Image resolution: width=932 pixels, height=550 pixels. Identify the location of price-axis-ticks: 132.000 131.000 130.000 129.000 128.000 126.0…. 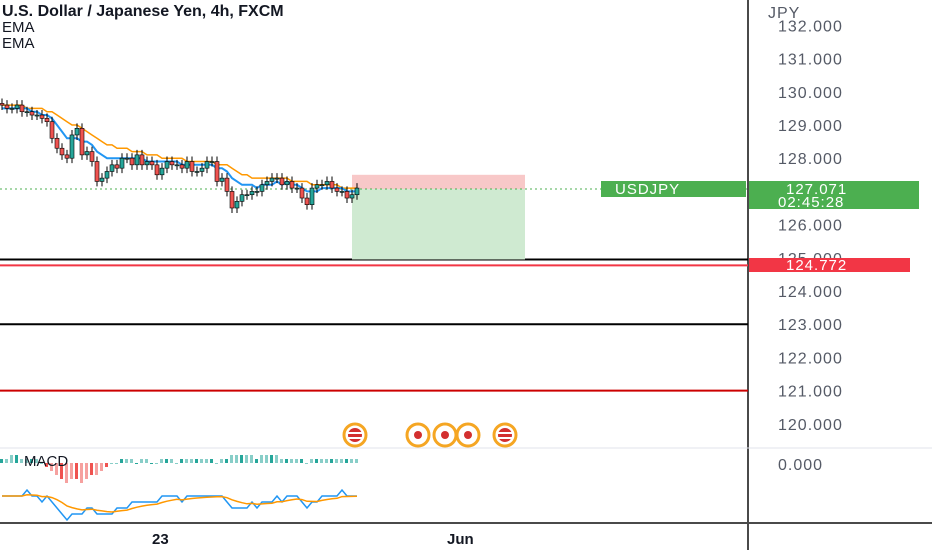
(810, 225).